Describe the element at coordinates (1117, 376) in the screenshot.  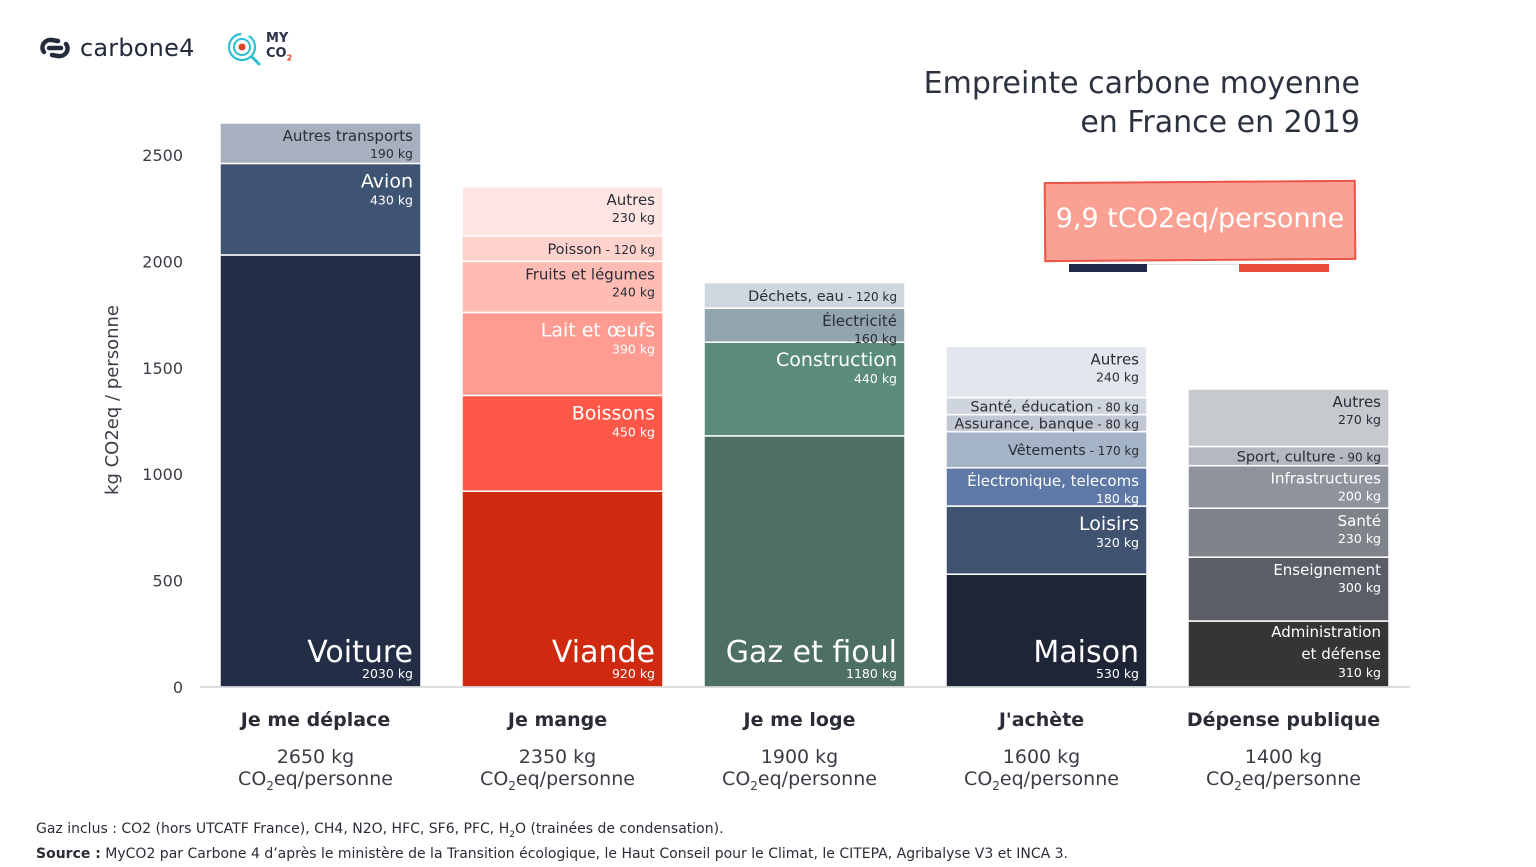
I see `segment-value: 240 kg` at that location.